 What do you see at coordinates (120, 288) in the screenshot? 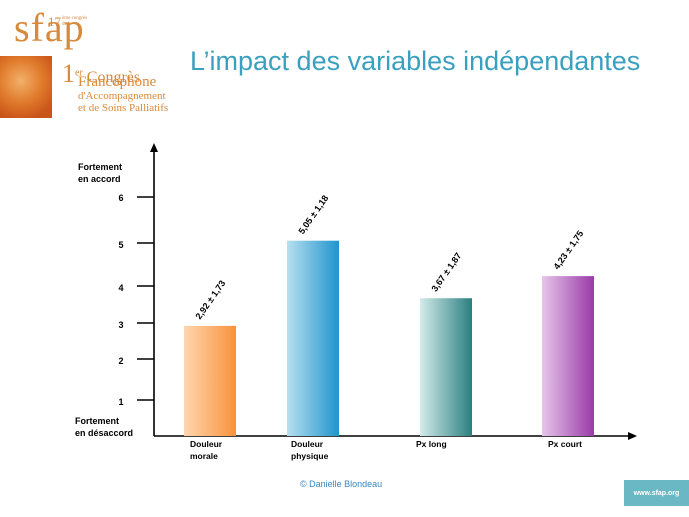
I see `y-tick-label: 4` at bounding box center [120, 288].